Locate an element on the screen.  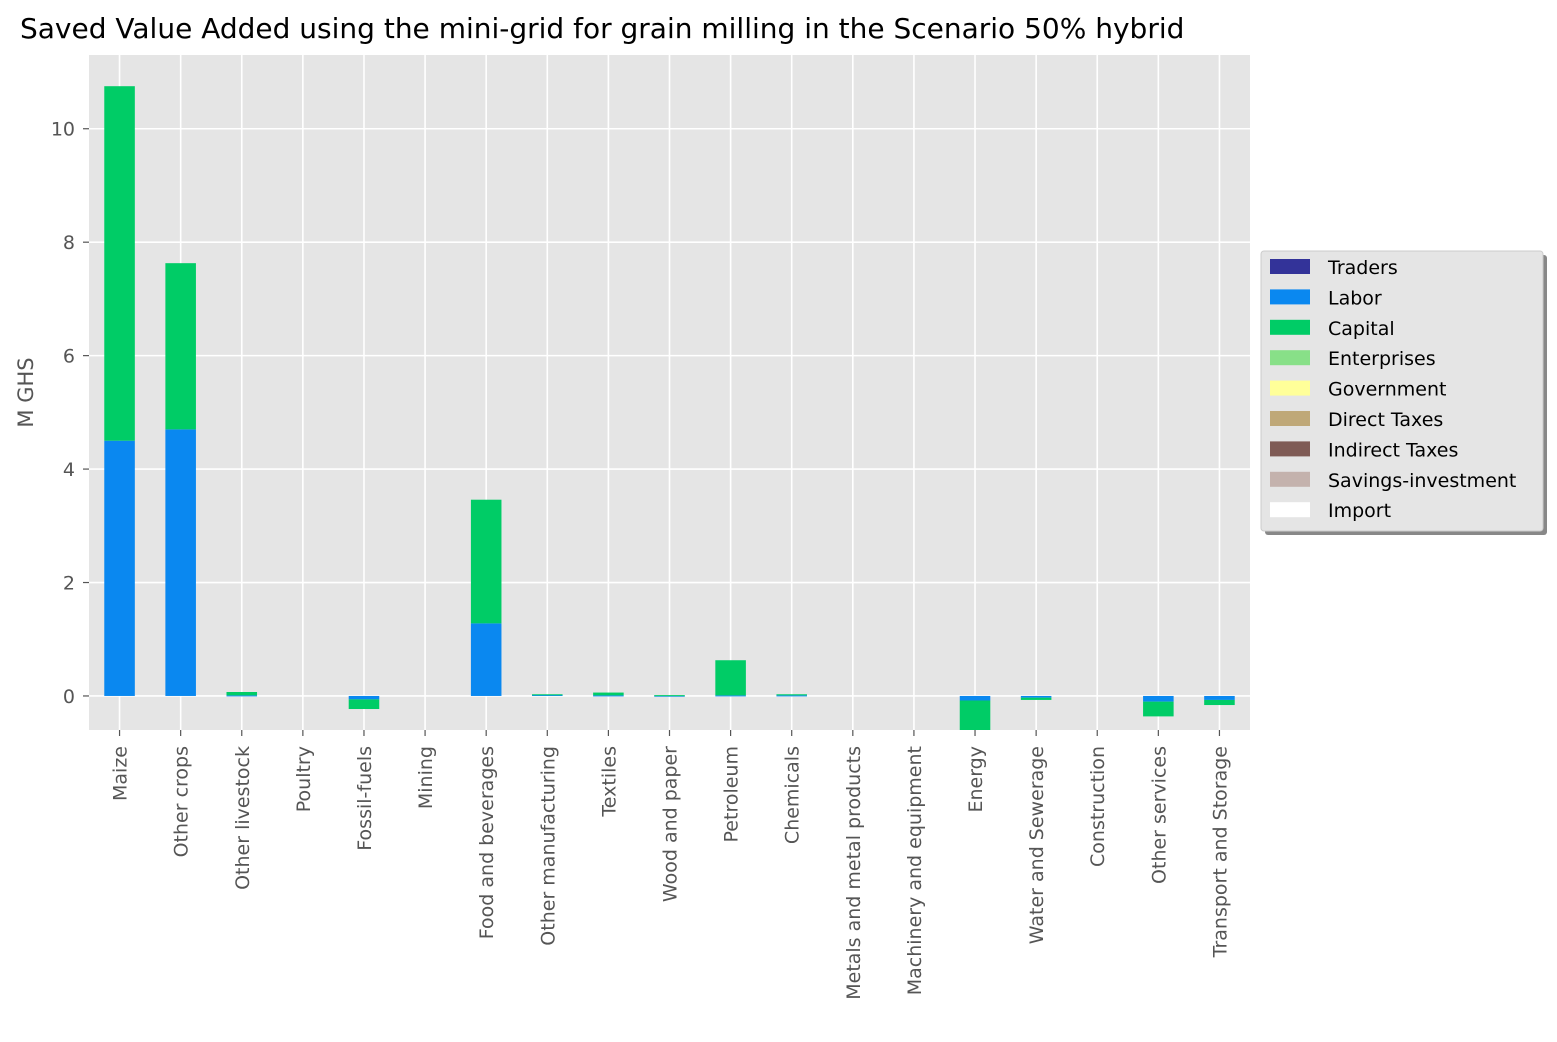
y-tick-label: 10 is located at coordinates (63, 130).